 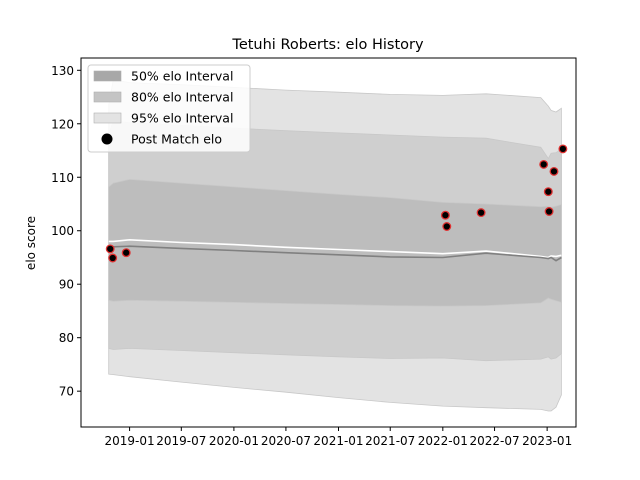 What do you see at coordinates (494, 441) in the screenshot?
I see `x-tick-label: 2022-07` at bounding box center [494, 441].